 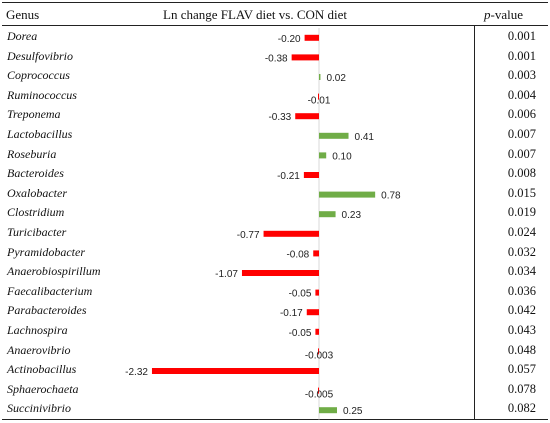 I want to click on pvalue-column-header: p-value, so click(x=503, y=15).